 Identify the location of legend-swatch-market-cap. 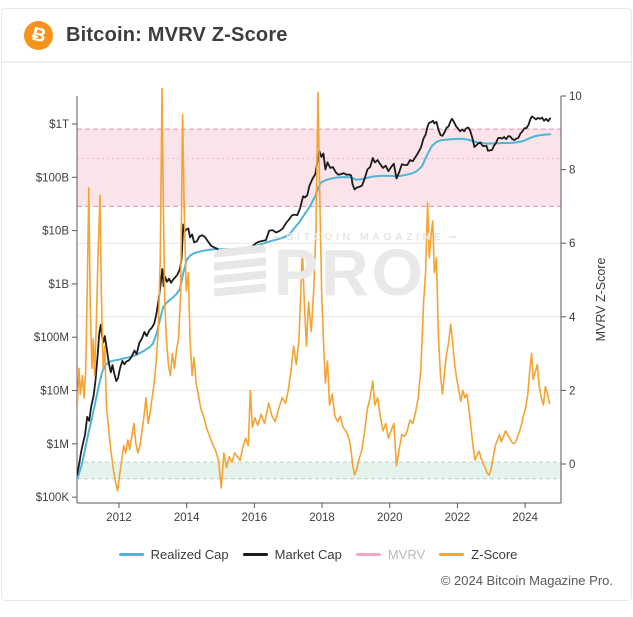
(255, 554).